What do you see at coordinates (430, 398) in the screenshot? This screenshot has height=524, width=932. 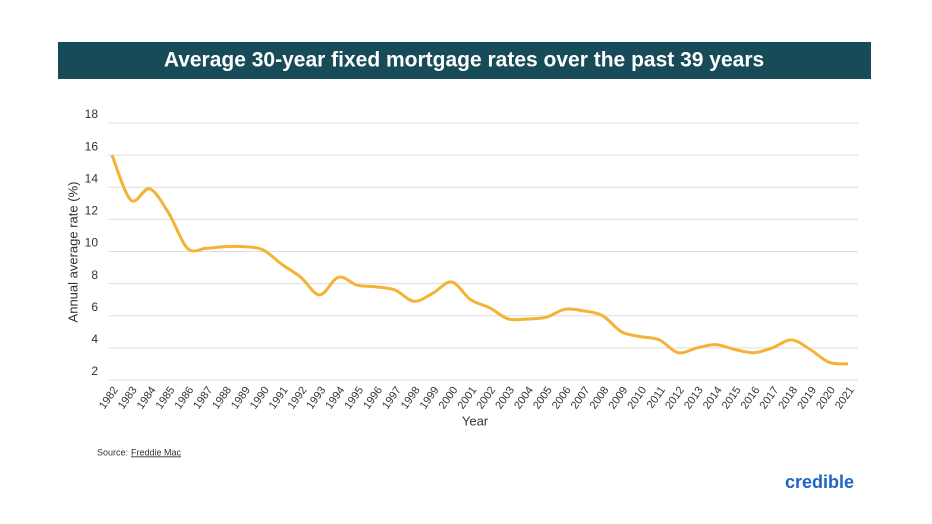 I see `x-tick-label: 1999` at bounding box center [430, 398].